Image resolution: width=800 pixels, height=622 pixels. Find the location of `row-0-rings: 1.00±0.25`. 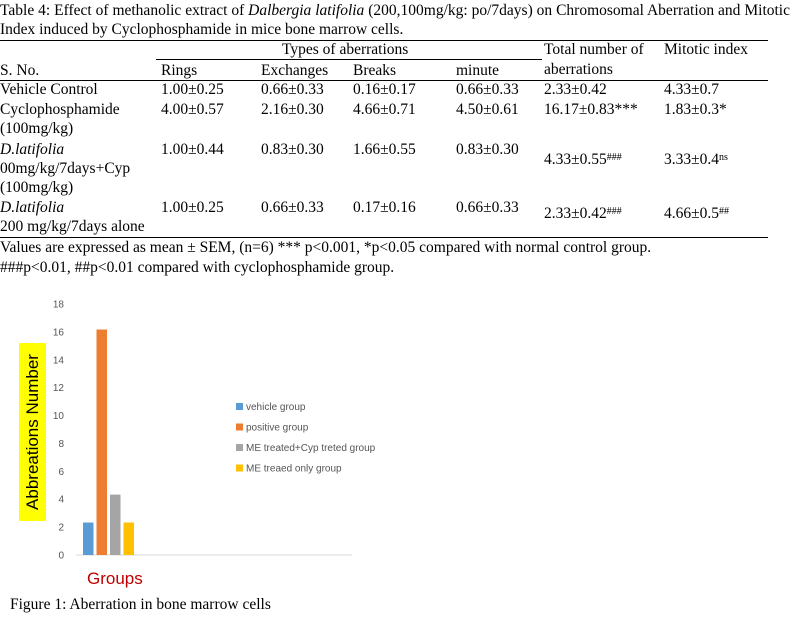

row-0-rings: 1.00±0.25 is located at coordinates (192, 89).